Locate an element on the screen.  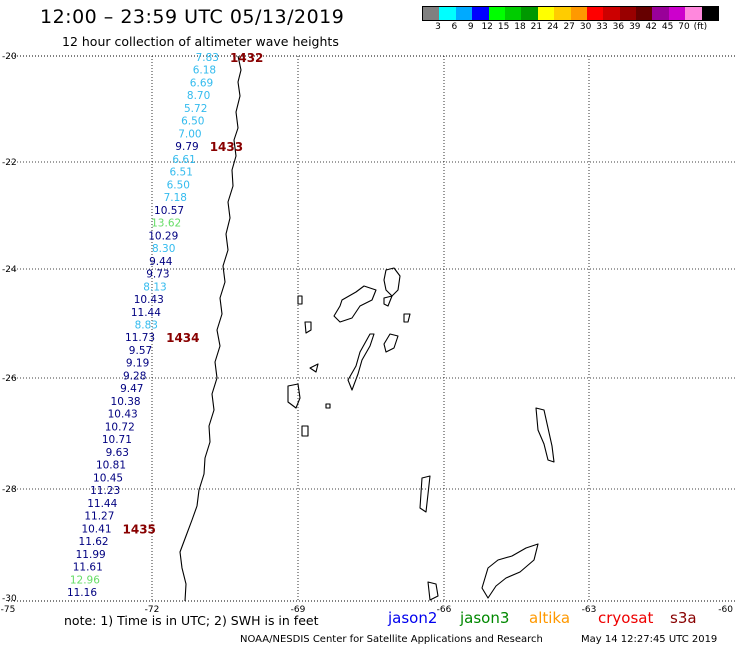
scale-label: 36 is located at coordinates (618, 27).